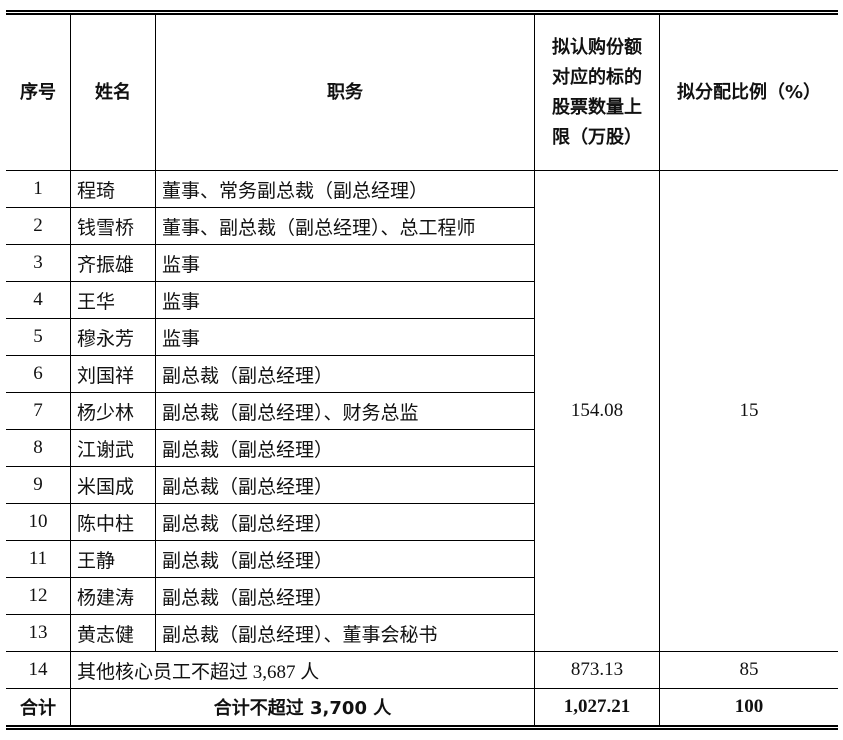 The width and height of the screenshot is (843, 740). I want to click on row-position: 董事、副总裁（副总经理）、总工程师, so click(345, 226).